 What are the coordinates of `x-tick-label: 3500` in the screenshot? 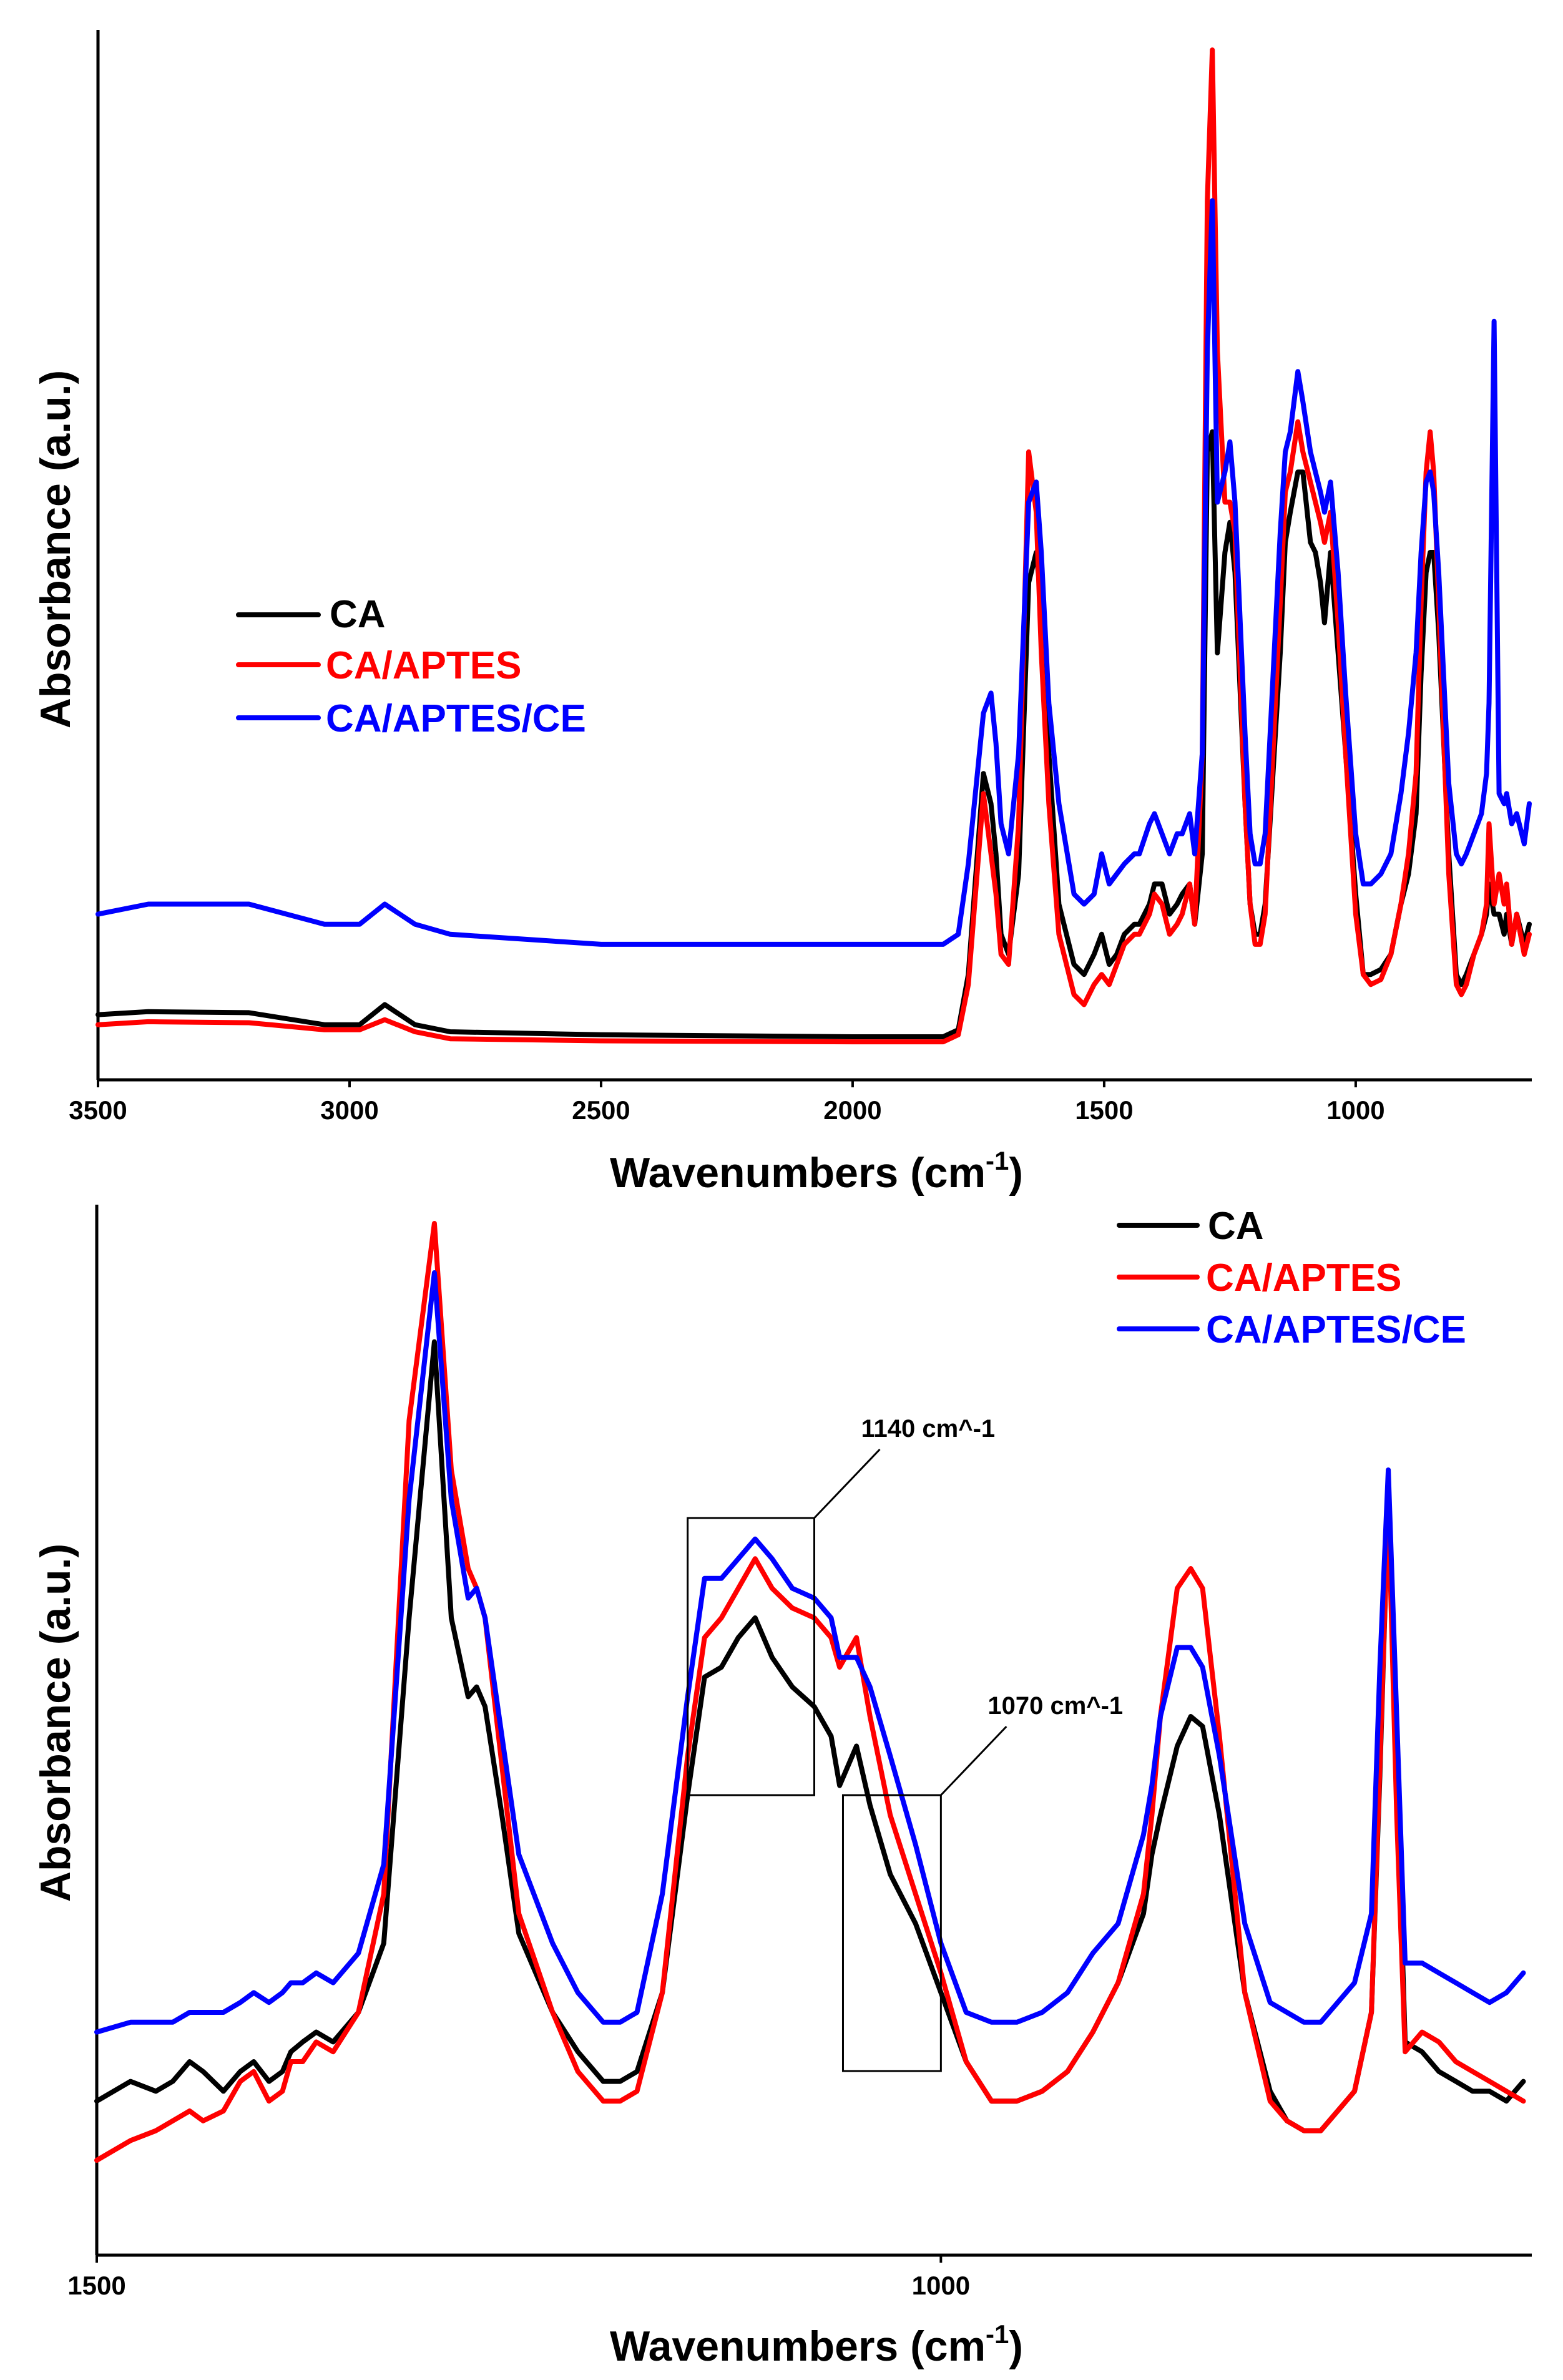 It's located at (98, 1110).